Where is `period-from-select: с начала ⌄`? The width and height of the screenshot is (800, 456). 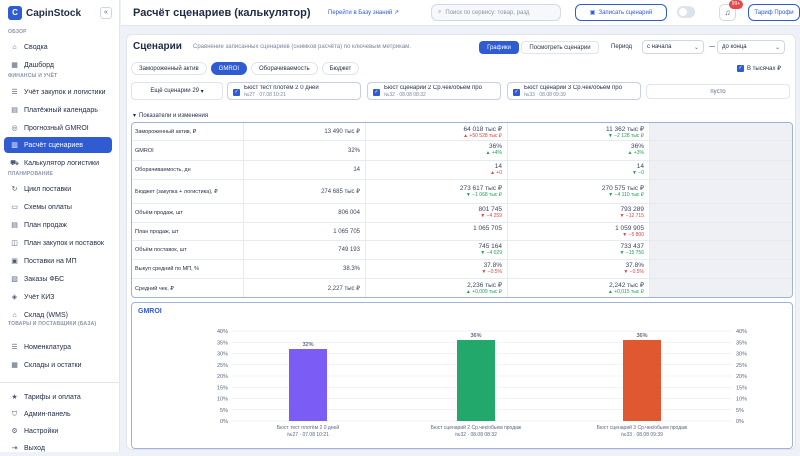 period-from-select: с начала ⌄ is located at coordinates (673, 47).